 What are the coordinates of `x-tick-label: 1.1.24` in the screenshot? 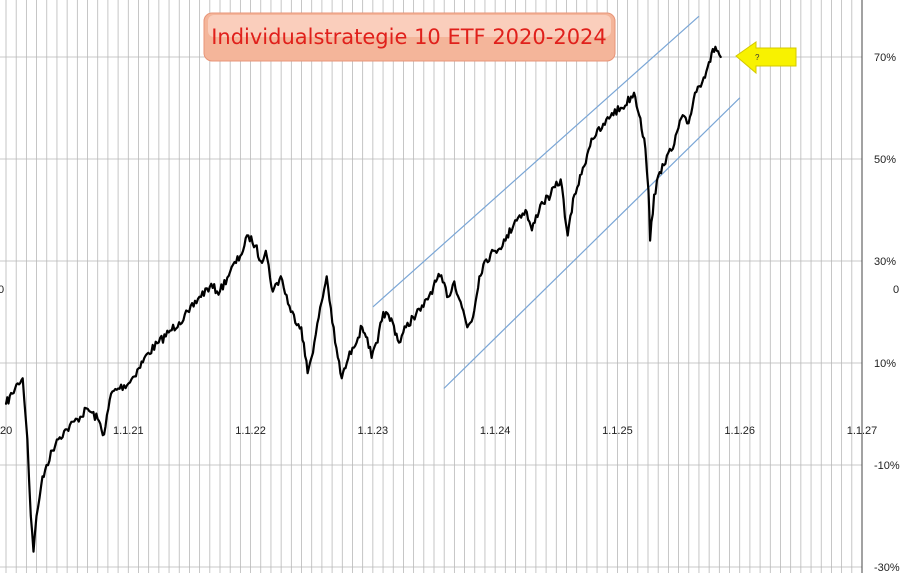 It's located at (495, 431).